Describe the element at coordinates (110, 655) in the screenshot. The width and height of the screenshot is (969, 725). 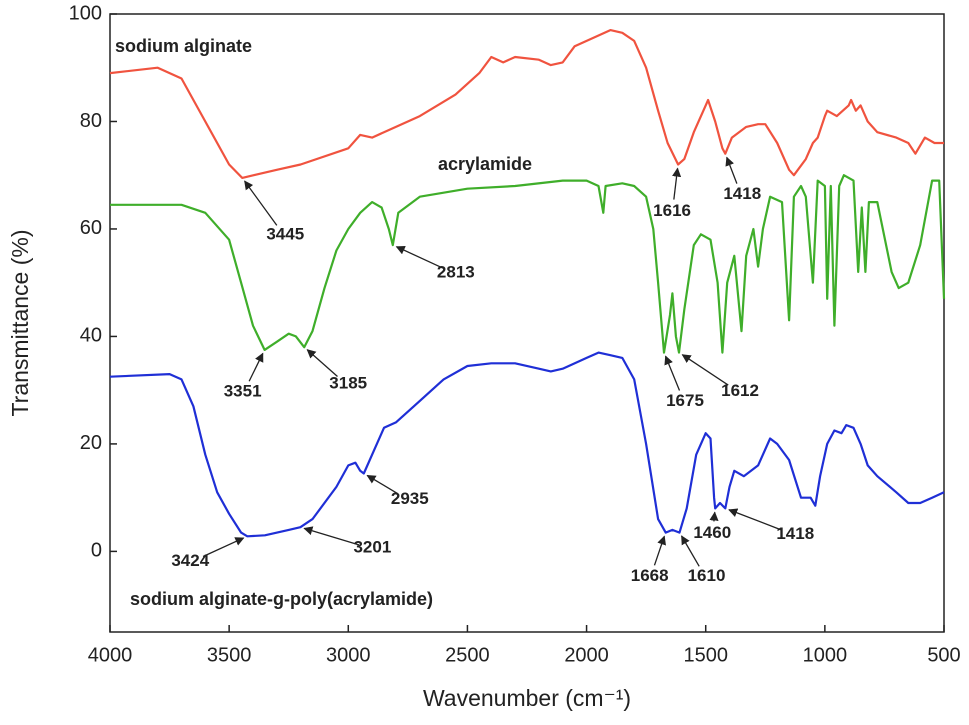
I see `x-tick-label: 4000` at that location.